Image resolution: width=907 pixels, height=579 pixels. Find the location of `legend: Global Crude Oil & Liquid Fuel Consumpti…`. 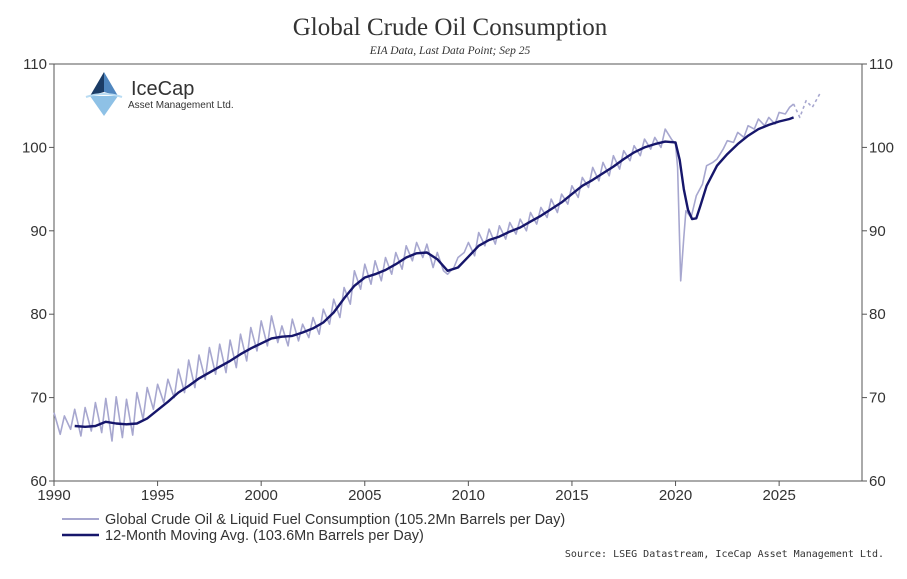

legend: Global Crude Oil & Liquid Fuel Consumpti… is located at coordinates (313, 528).